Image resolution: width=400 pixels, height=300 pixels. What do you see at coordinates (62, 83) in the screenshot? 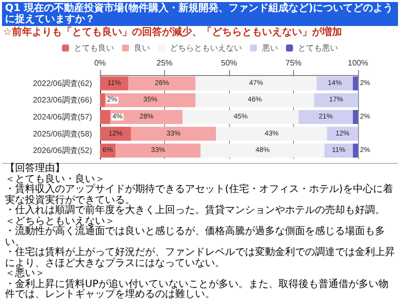
I see `y-tick-label: 2022/06調査(62)` at bounding box center [62, 83].